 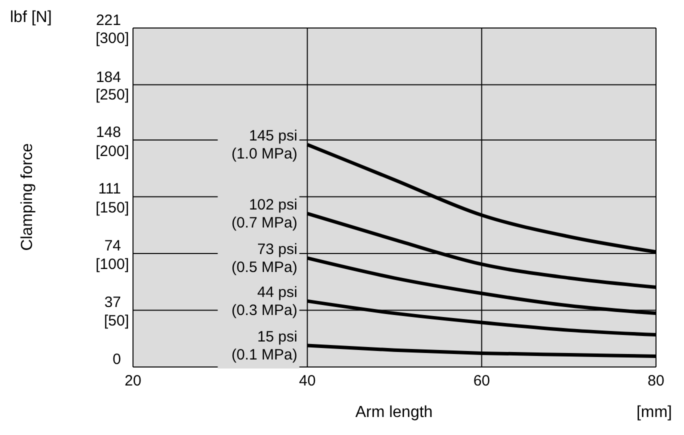 I want to click on series-label: 15 psi (0.1 MPa), so click(x=264, y=346).